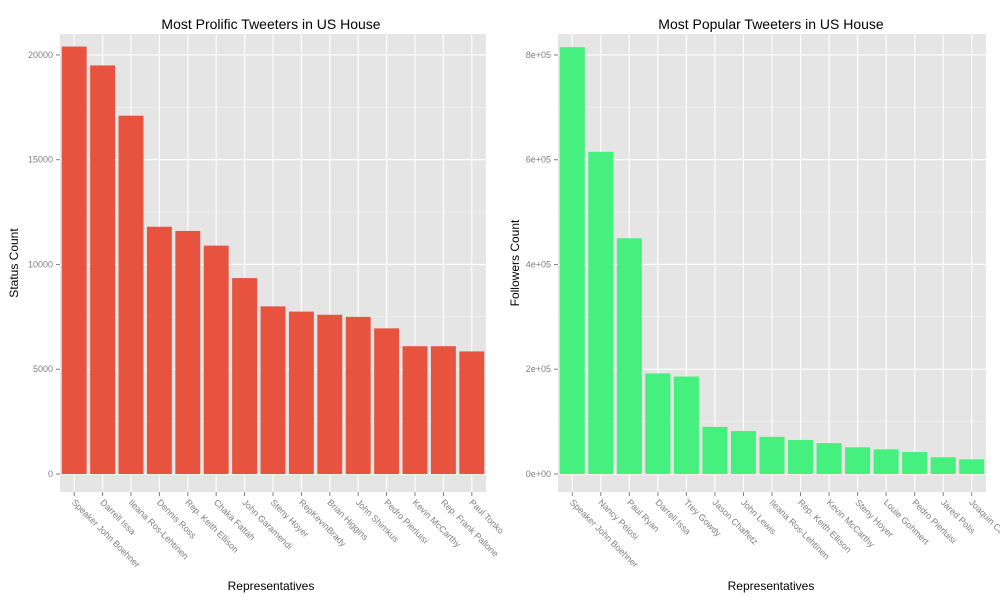 The height and width of the screenshot is (605, 1000). Describe the element at coordinates (771, 24) in the screenshot. I see `chart-title: Most Popular Tweeters in US House` at that location.